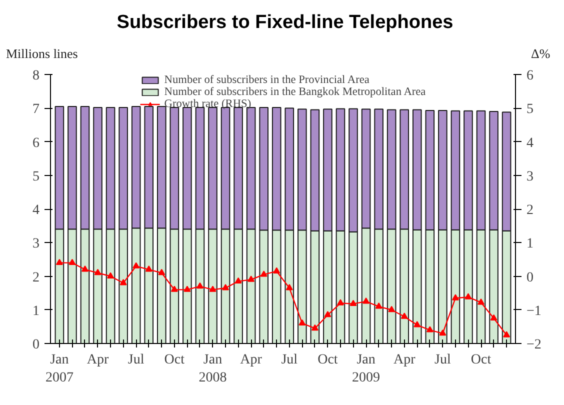 This screenshot has height=405, width=564. I want to click on y-tick-label: 2, so click(36, 278).